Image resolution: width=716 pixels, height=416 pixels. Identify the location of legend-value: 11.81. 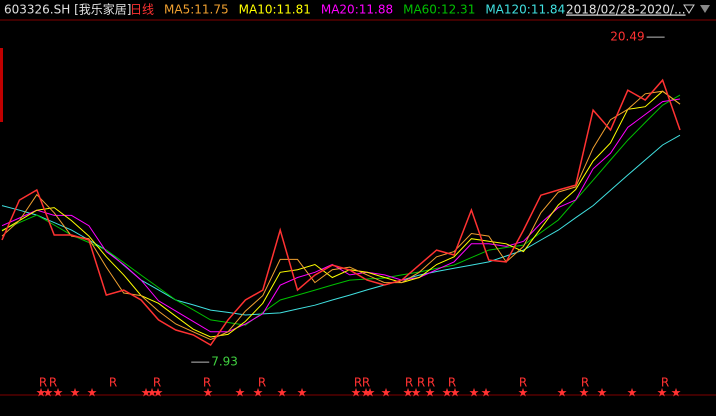
(294, 10).